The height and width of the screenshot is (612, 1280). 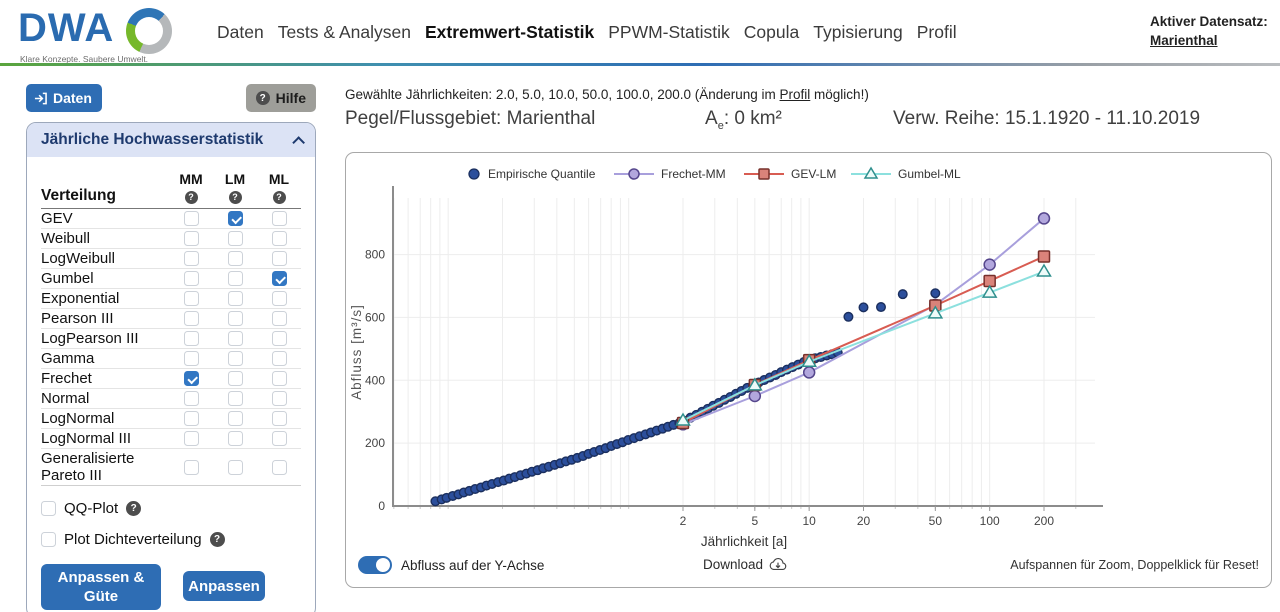 I want to click on checkbox-generalisierte-pareto-iii-lm, so click(x=235, y=467).